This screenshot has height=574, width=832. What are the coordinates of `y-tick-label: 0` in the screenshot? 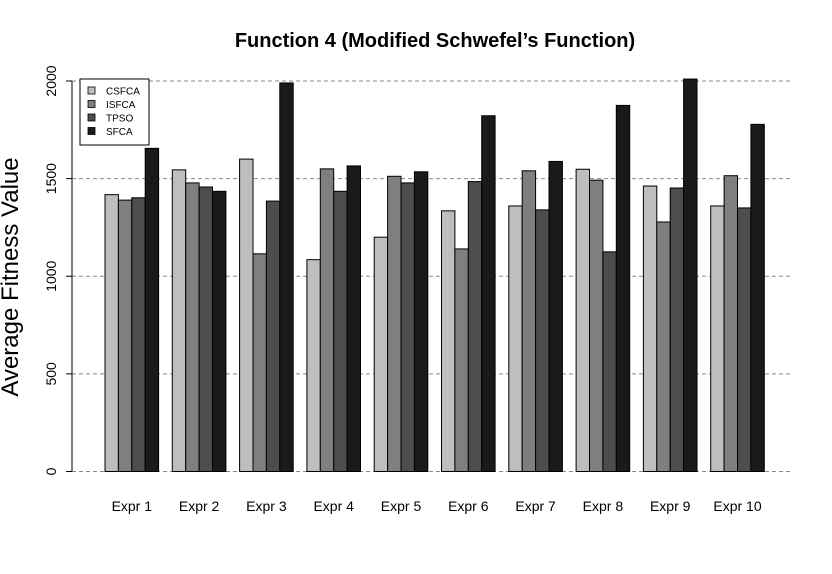 It's located at (51, 471).